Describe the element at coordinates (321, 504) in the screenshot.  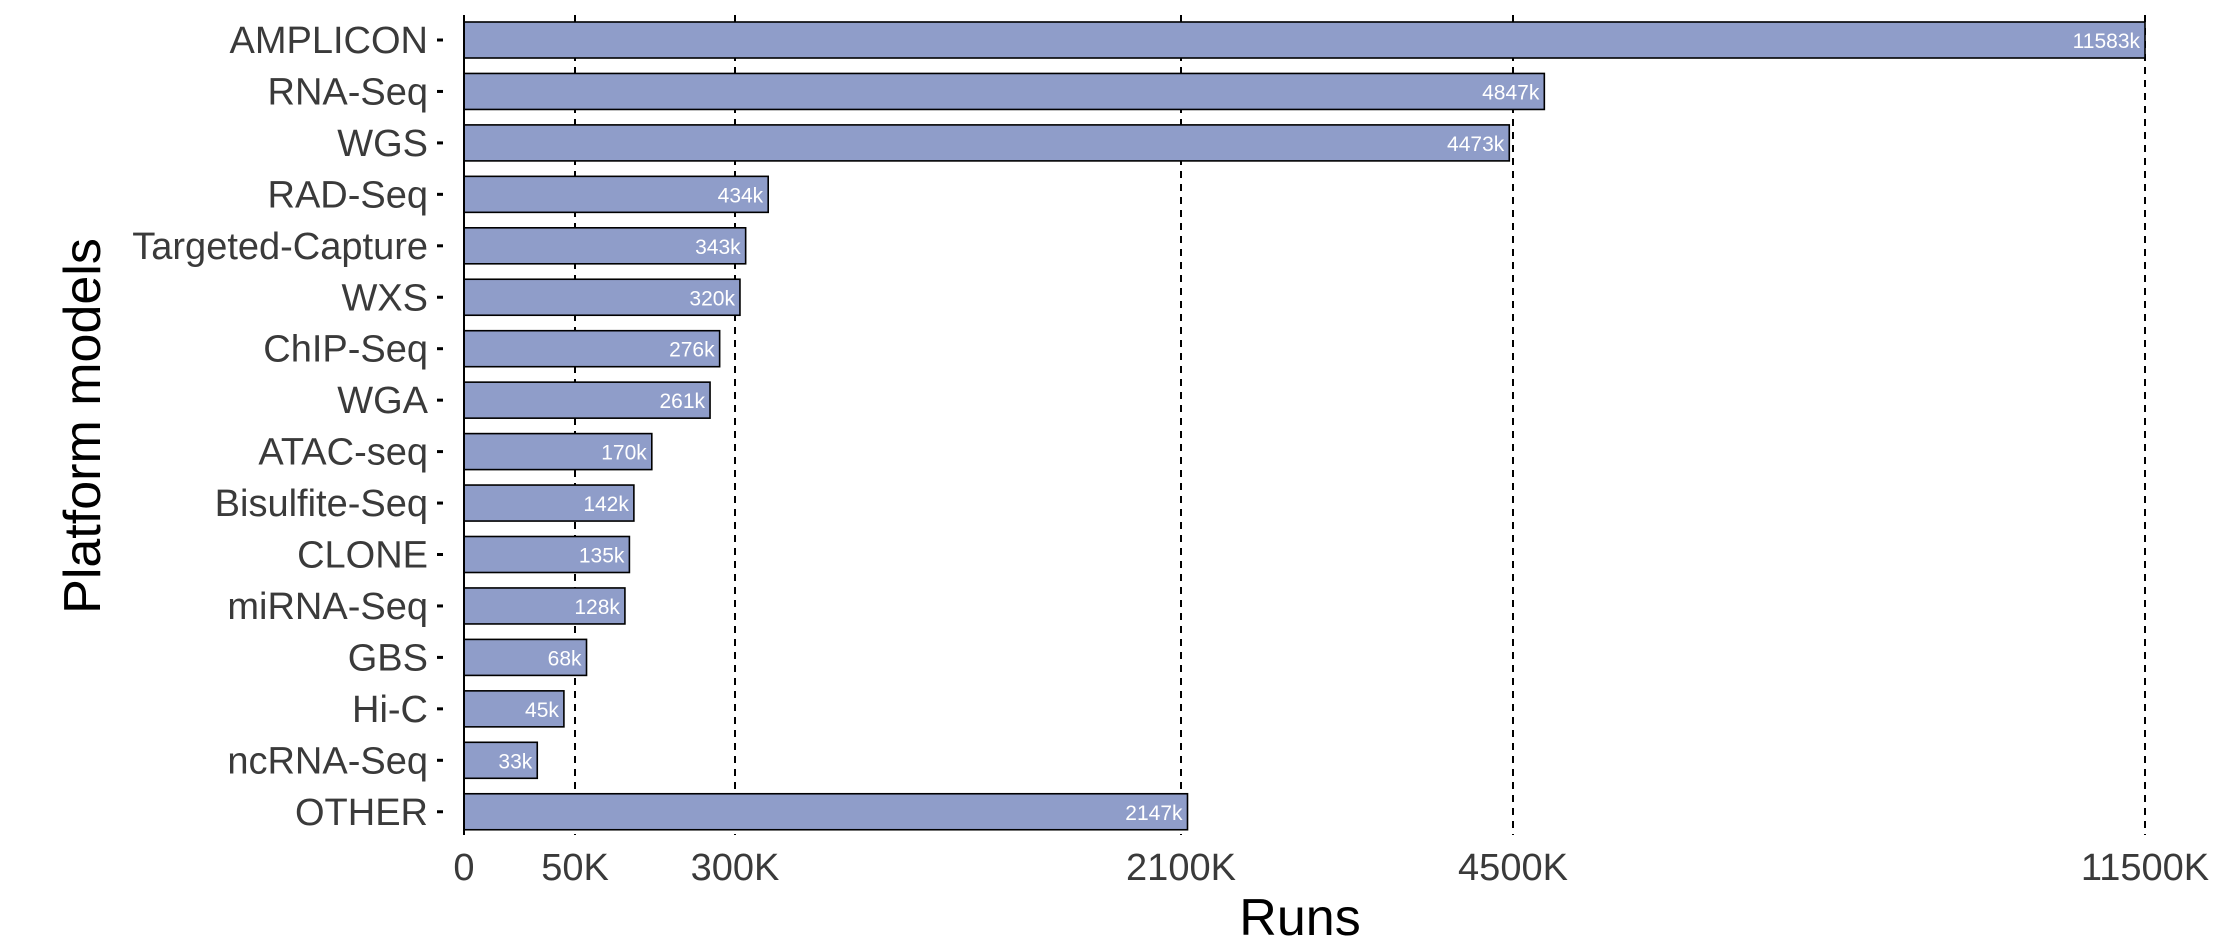
I see `y-tick-label: Bisulfite-Seq` at that location.